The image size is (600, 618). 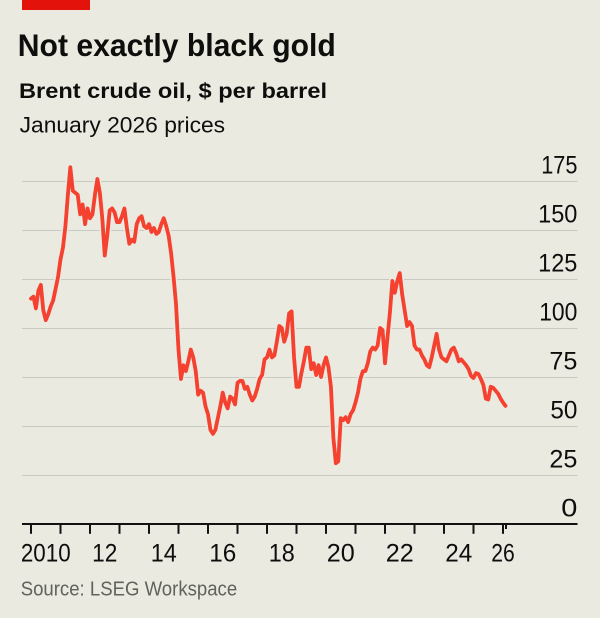 I want to click on svg-text: 100, so click(x=558, y=313).